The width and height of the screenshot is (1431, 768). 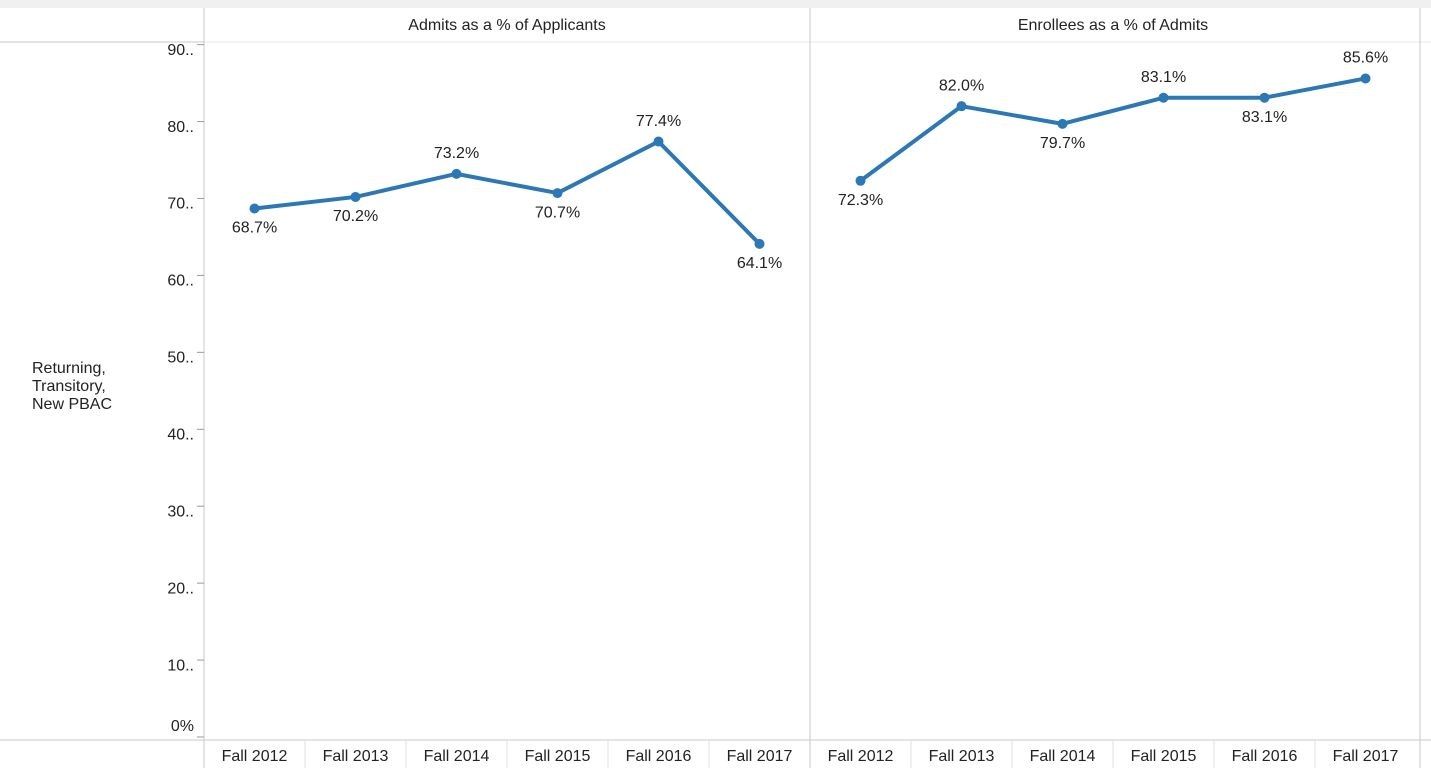 I want to click on y-tick-label: 10.., so click(x=180, y=665).